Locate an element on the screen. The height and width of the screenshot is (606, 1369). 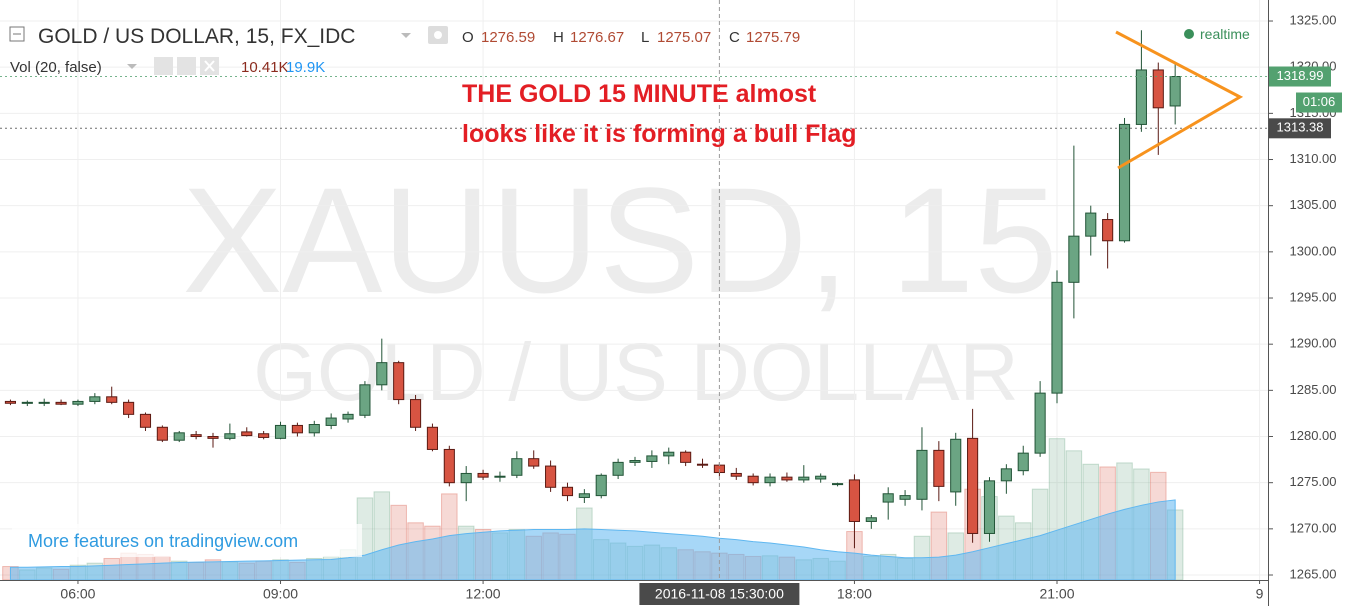
settings-button is located at coordinates (186, 66).